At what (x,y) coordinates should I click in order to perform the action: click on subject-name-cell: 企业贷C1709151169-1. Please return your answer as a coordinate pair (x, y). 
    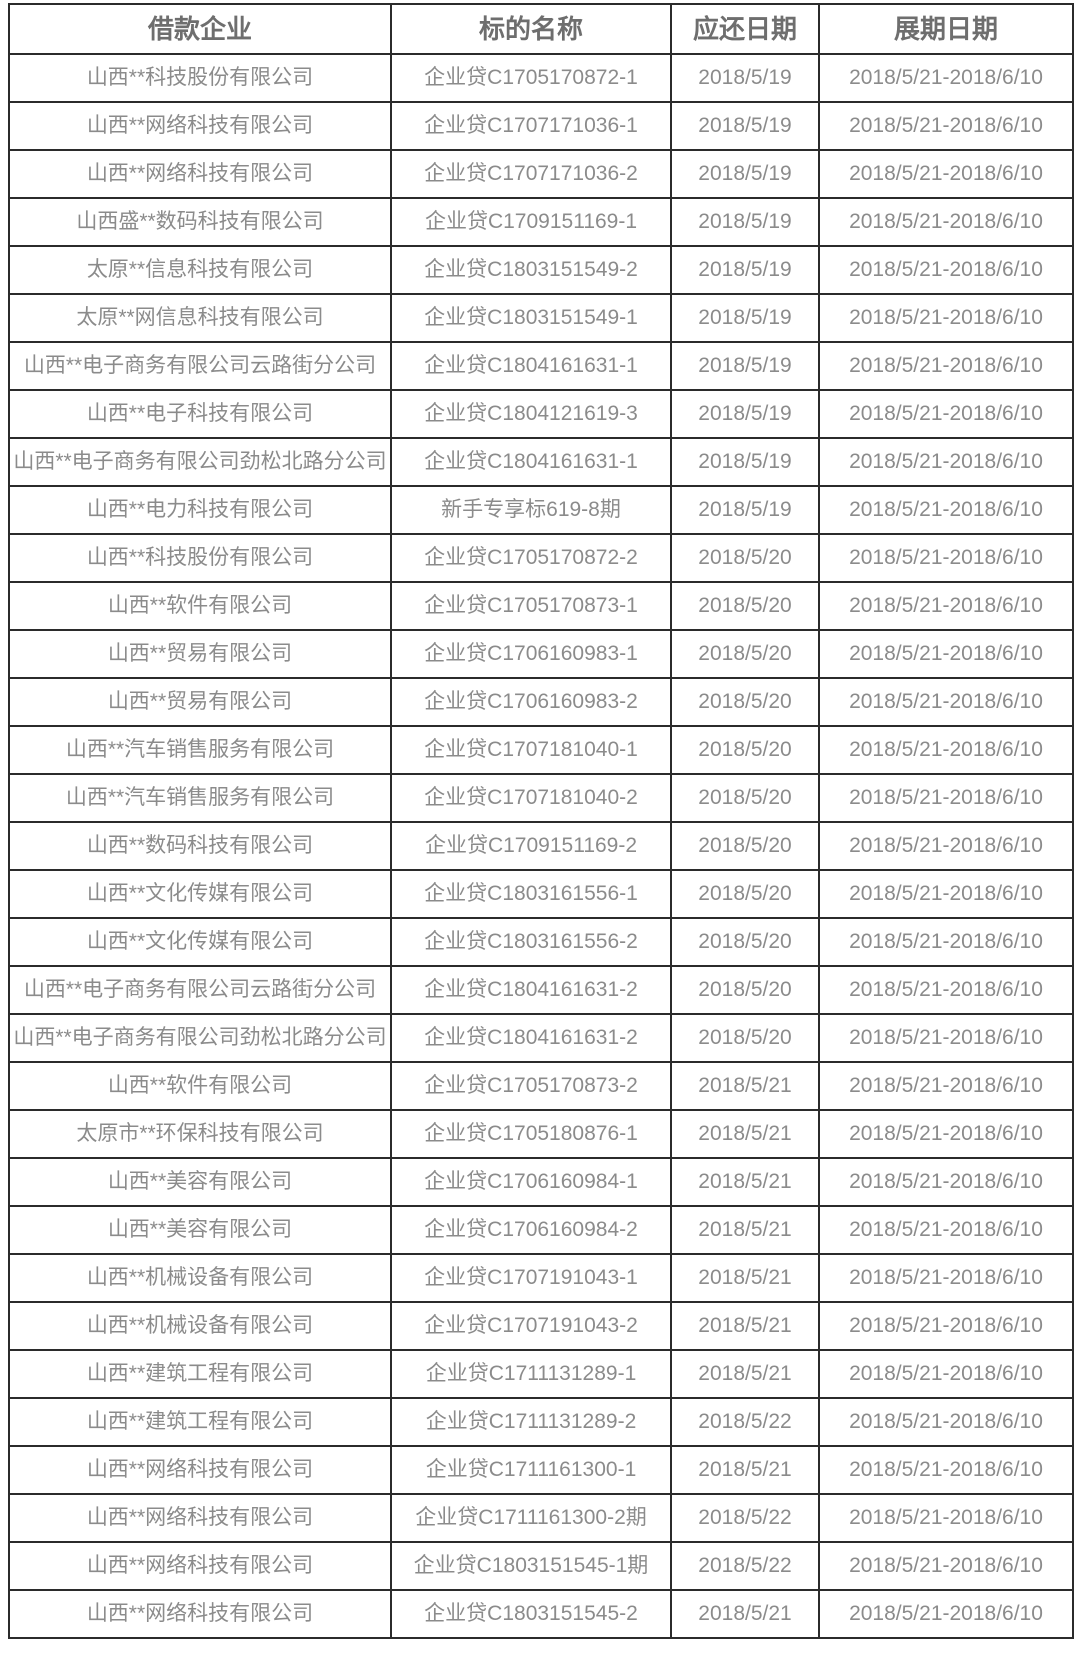
    Looking at the image, I should click on (531, 222).